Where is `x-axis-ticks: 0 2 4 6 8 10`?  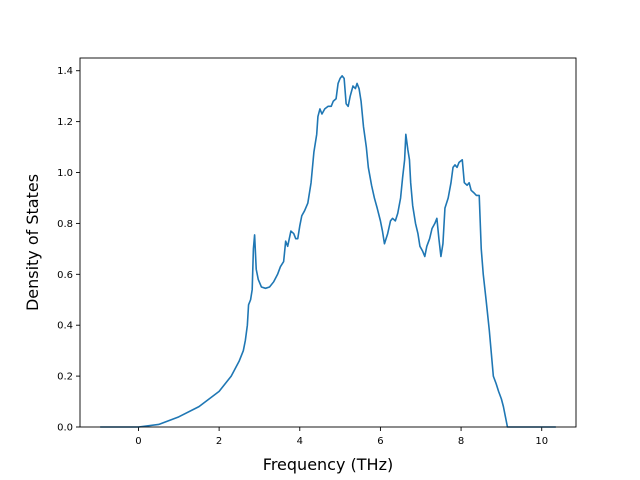 x-axis-ticks: 0 2 4 6 8 10 is located at coordinates (341, 437).